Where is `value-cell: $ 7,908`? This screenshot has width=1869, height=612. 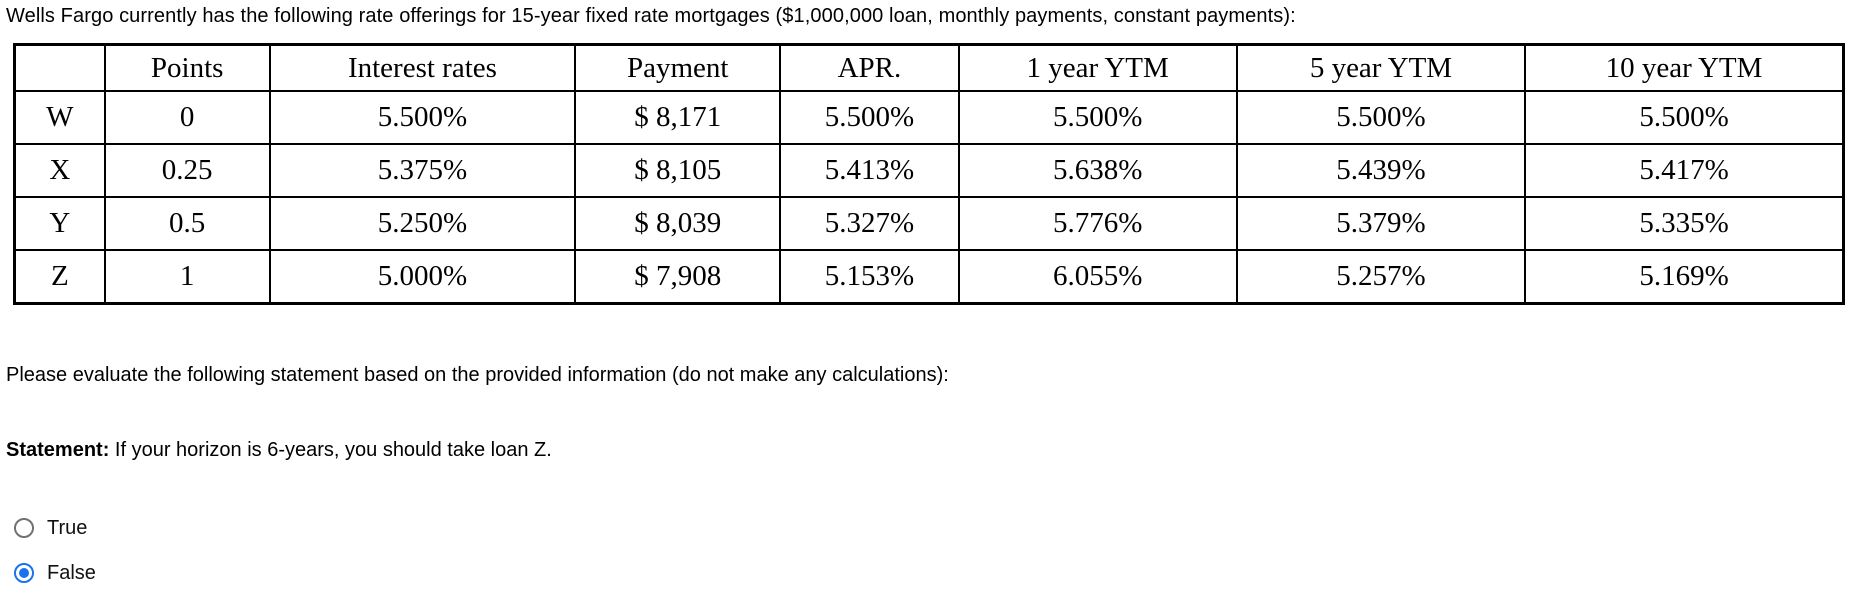 value-cell: $ 7,908 is located at coordinates (678, 277).